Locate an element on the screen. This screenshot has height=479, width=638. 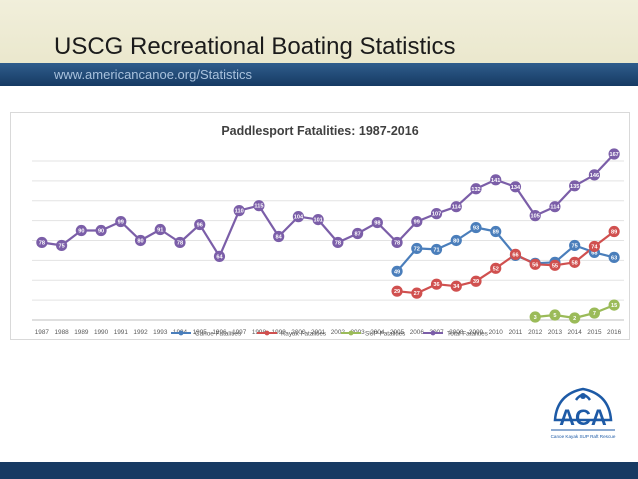
x-tick-label: 1992 is located at coordinates (140, 332).